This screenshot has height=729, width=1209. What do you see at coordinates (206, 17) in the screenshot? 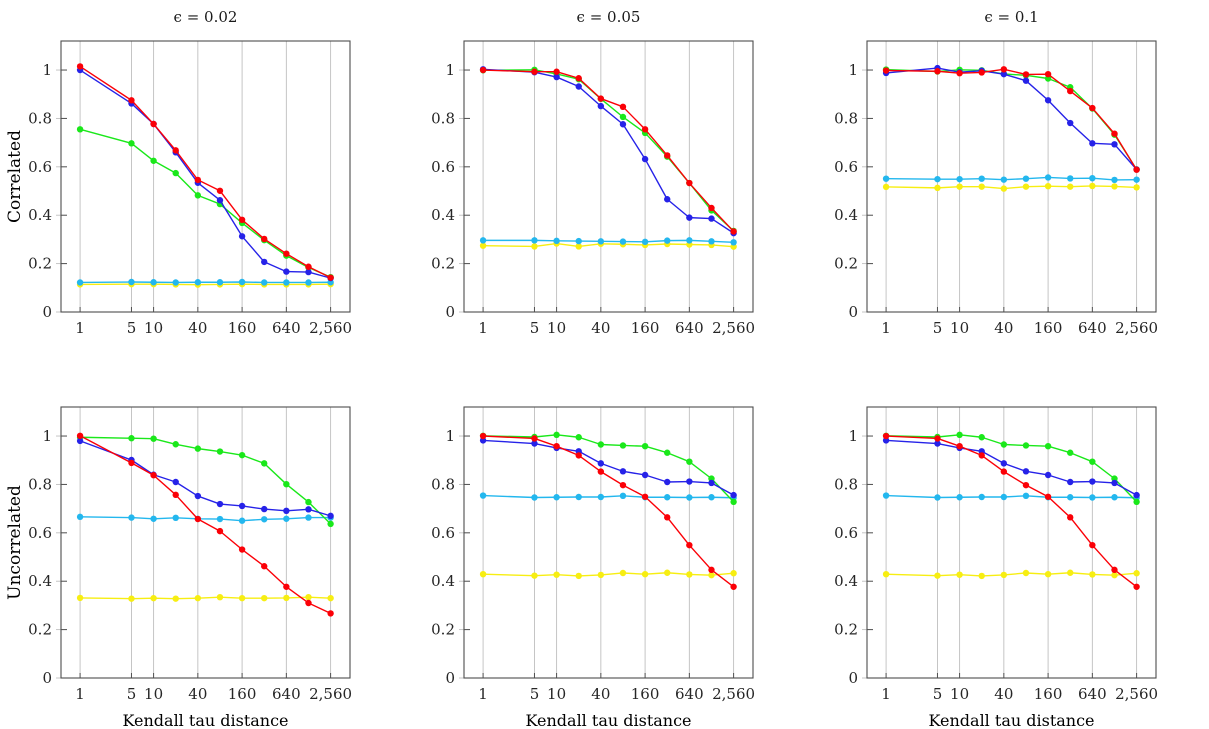
I see `panel-title: ϵ = 0.02` at bounding box center [206, 17].